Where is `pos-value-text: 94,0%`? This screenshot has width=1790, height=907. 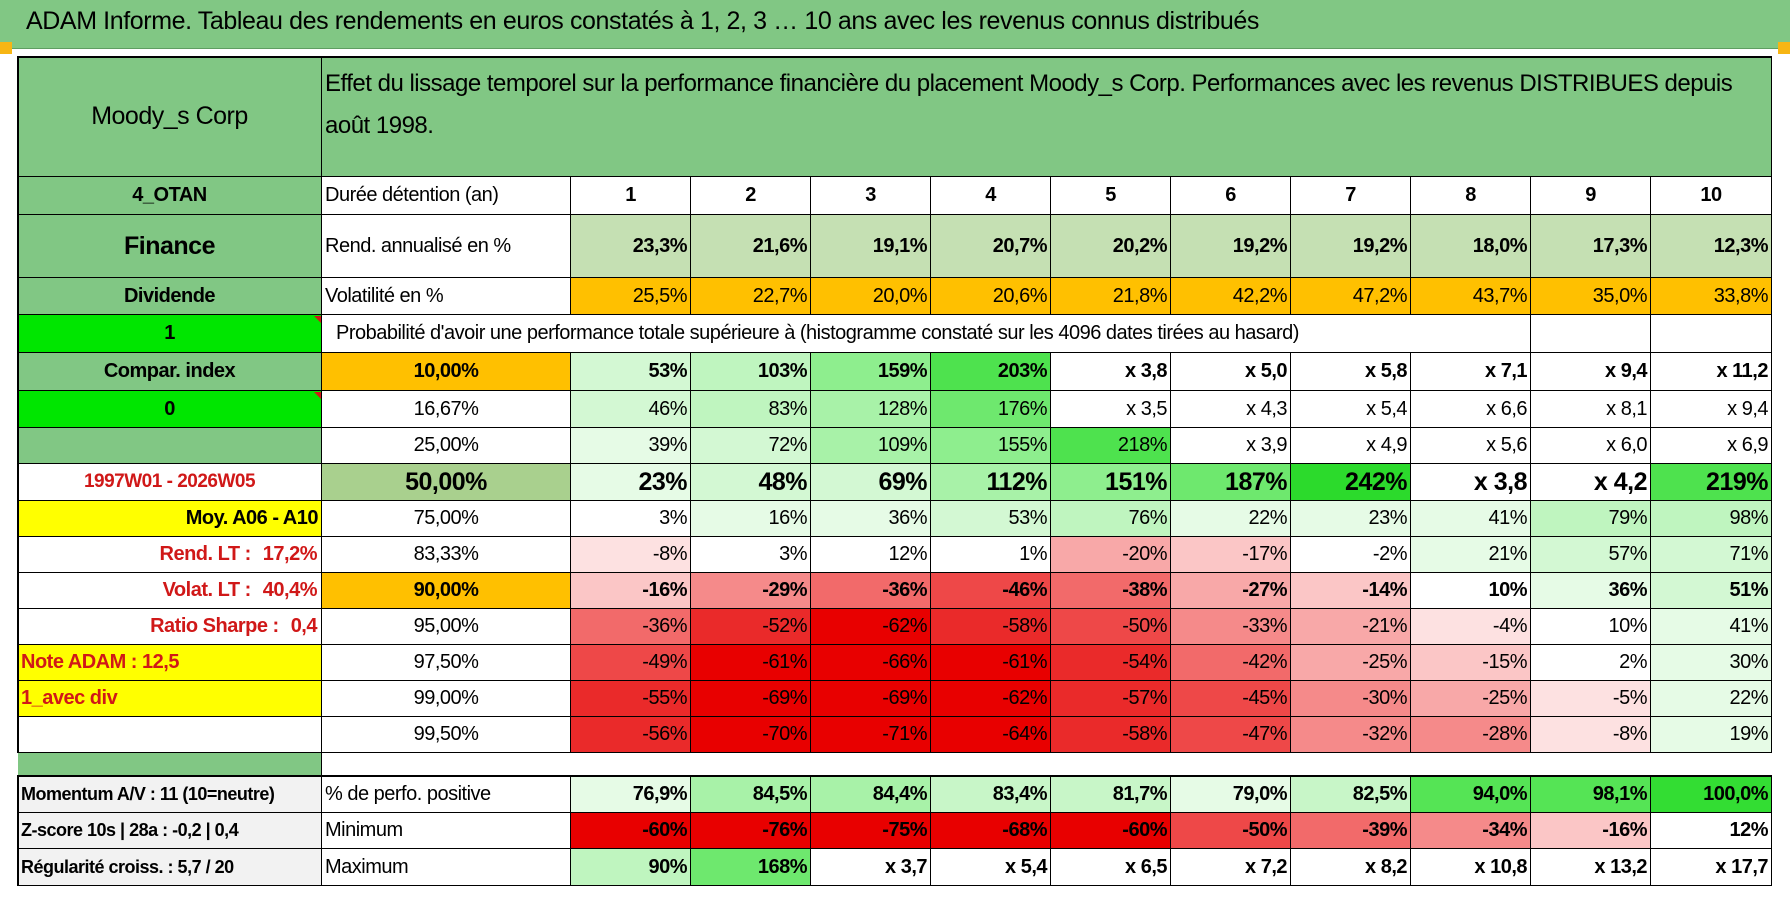 pos-value-text: 94,0% is located at coordinates (1500, 793).